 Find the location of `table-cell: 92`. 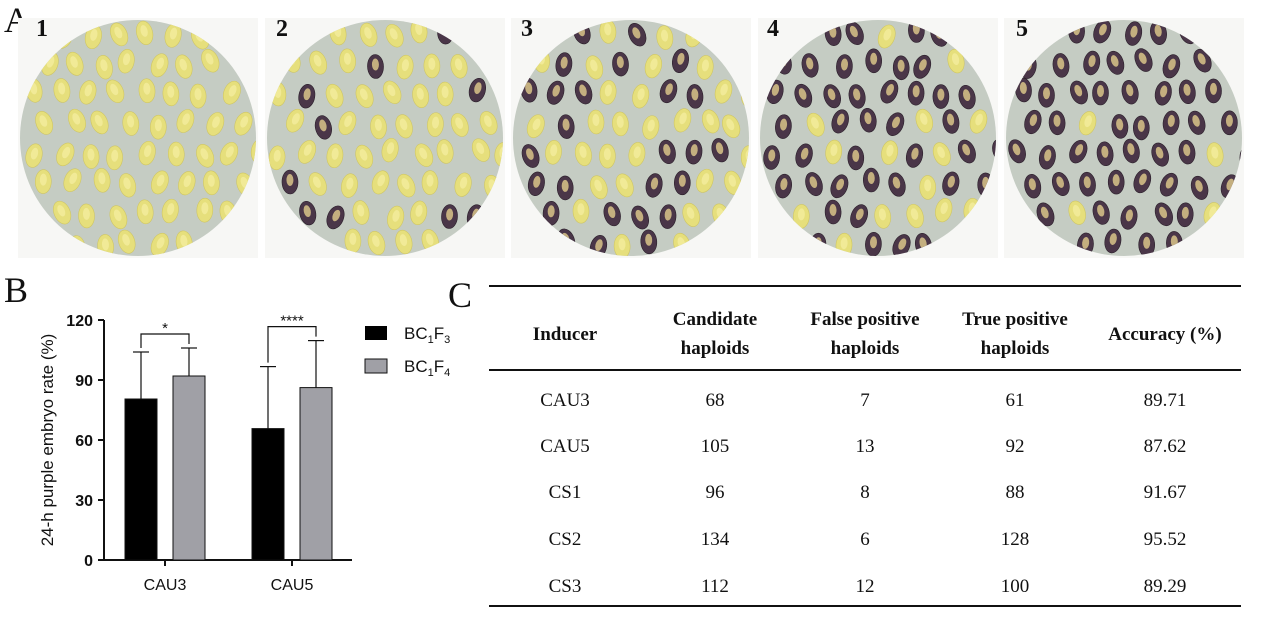

table-cell: 92 is located at coordinates (1015, 446).